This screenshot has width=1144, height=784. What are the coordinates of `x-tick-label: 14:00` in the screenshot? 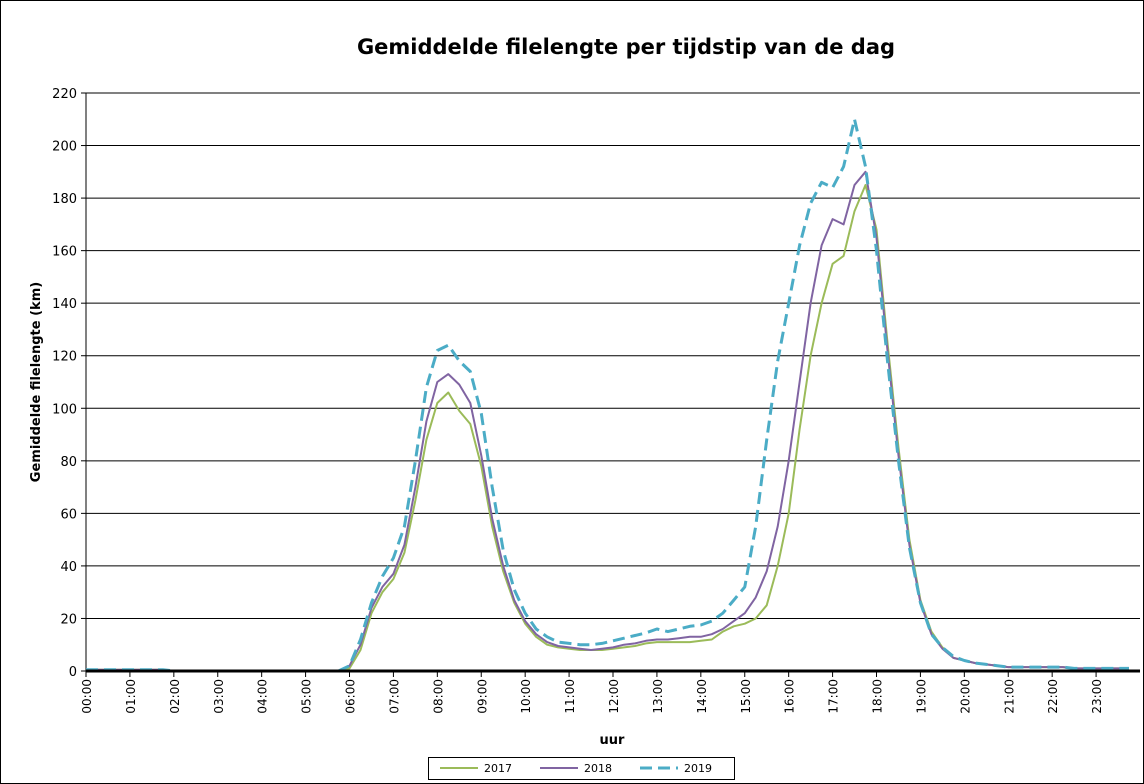 It's located at (702, 696).